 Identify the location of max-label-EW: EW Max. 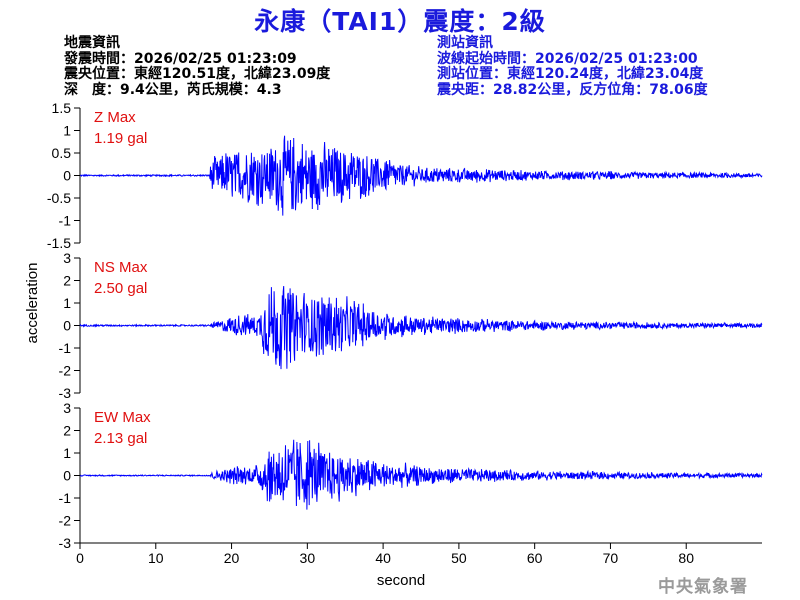
(122, 417).